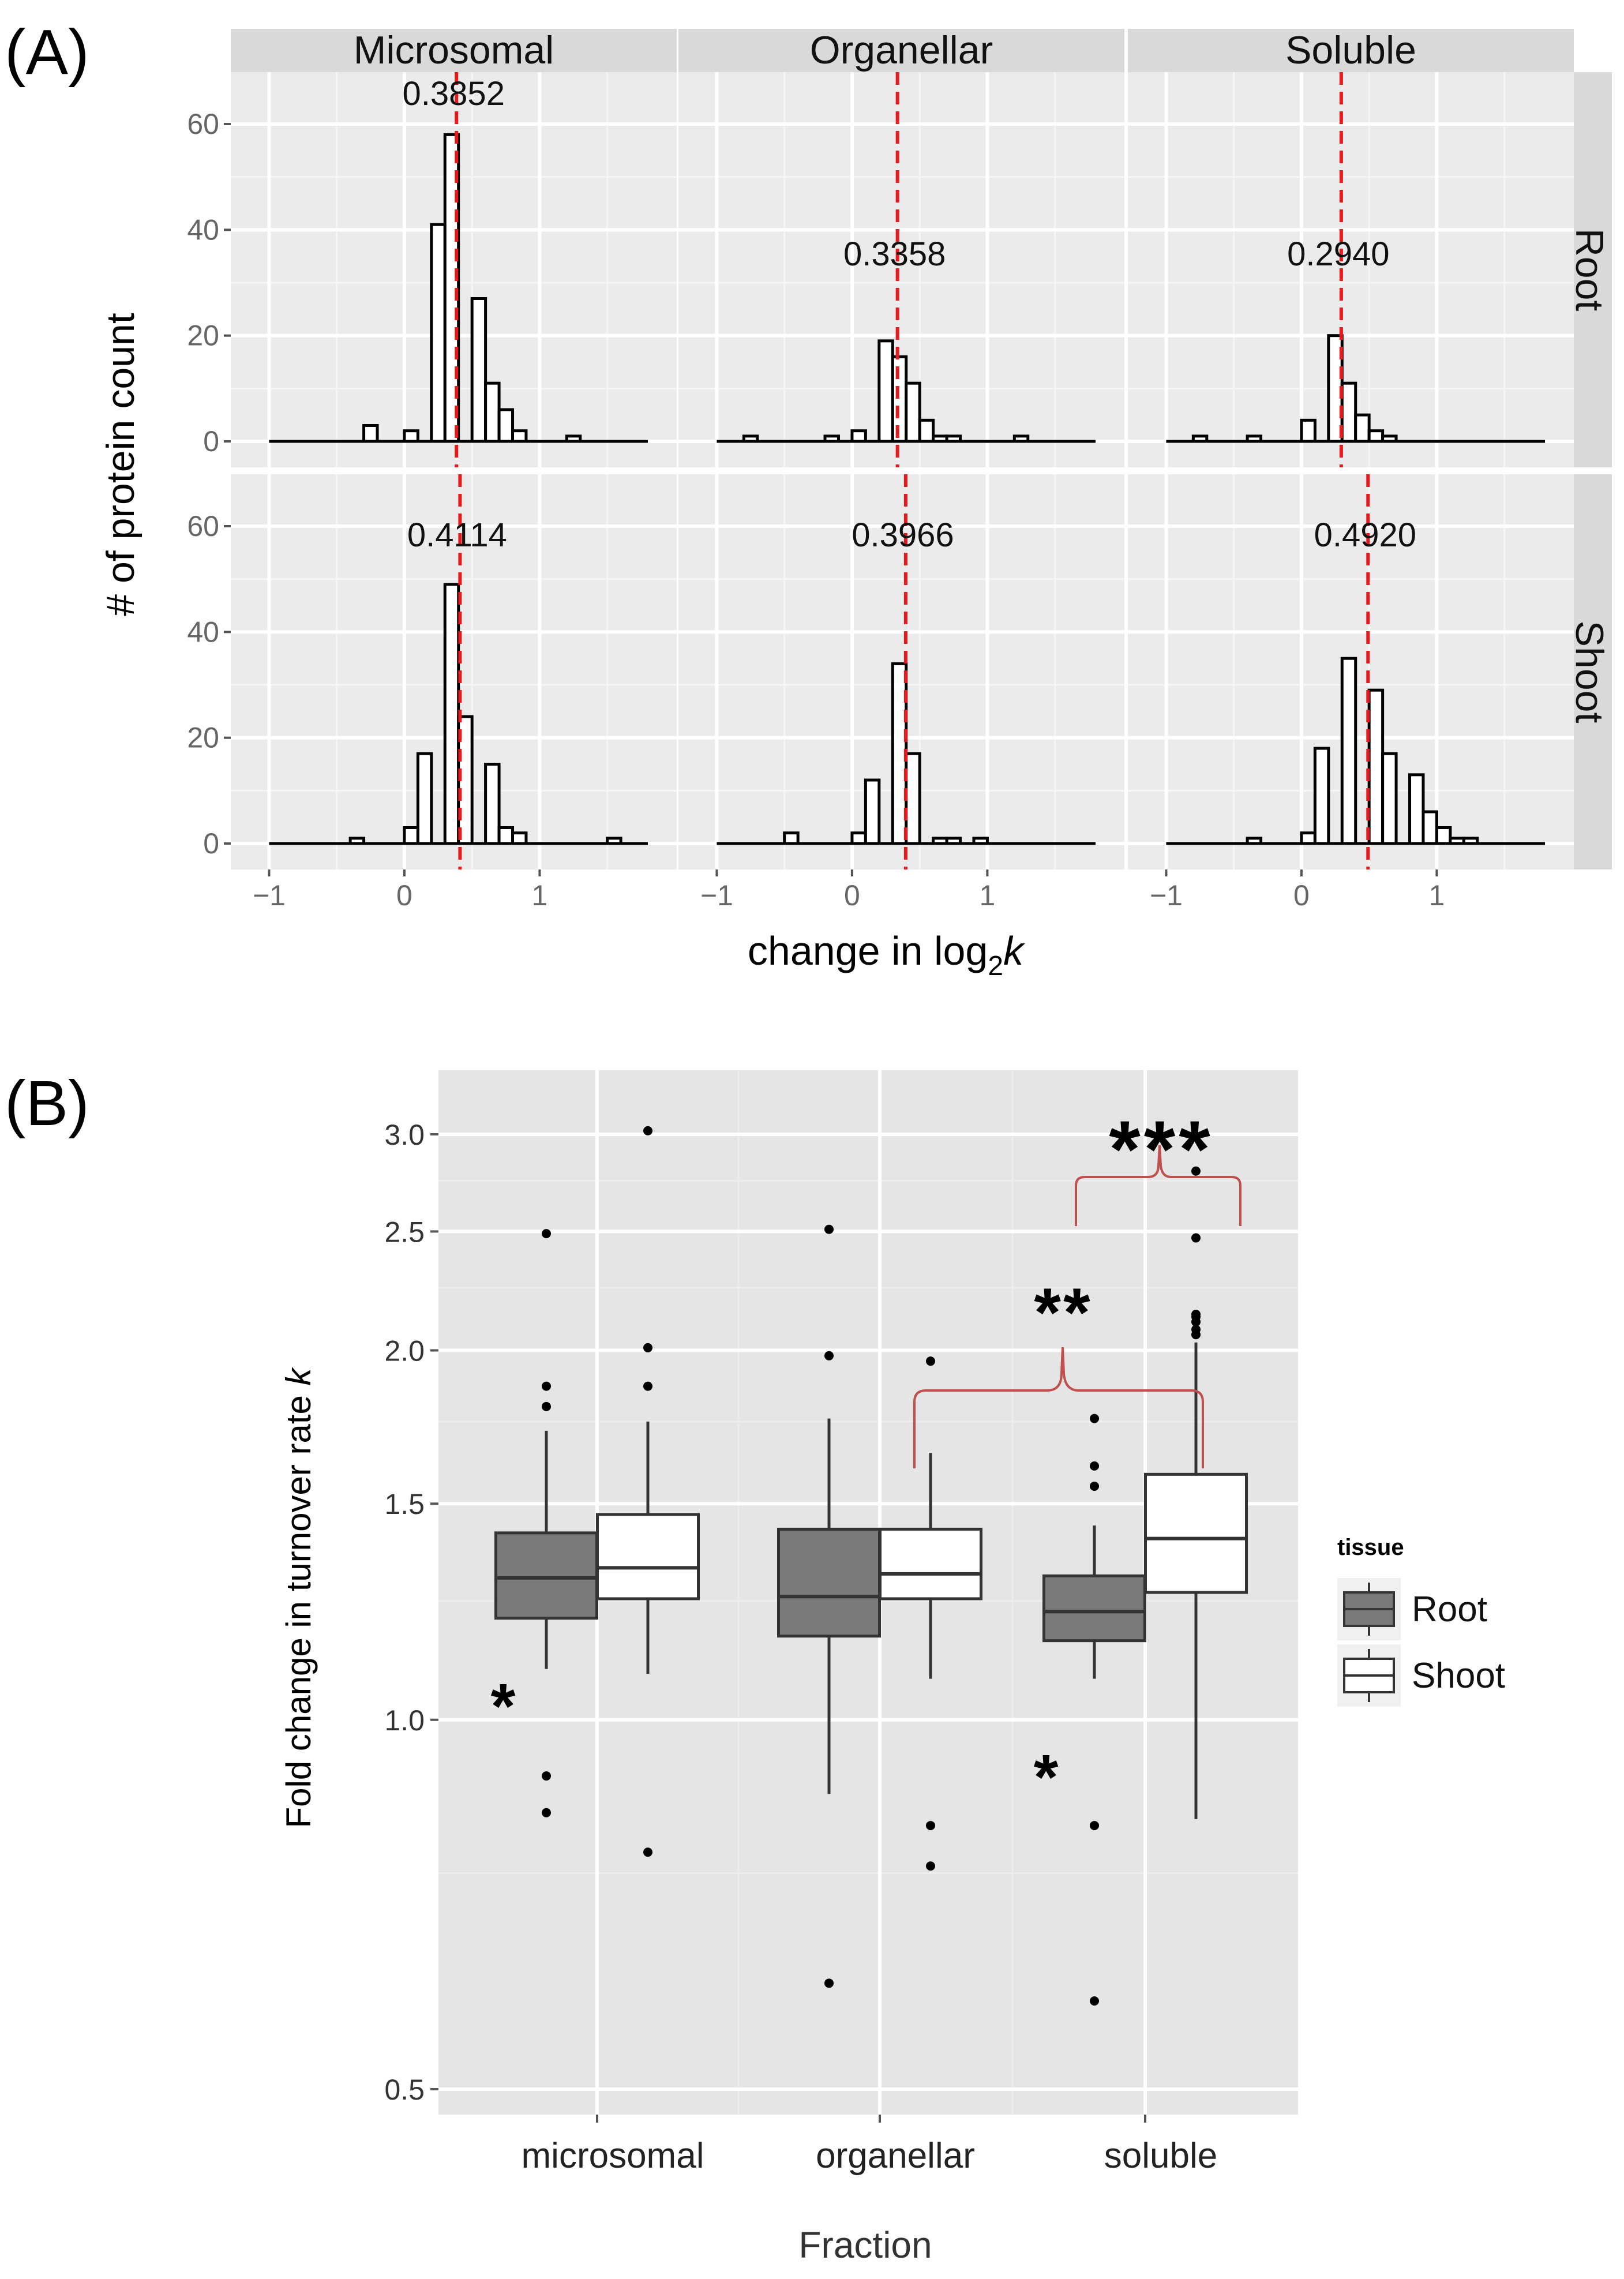  I want to click on significance-bracket-organellar-soluble, so click(1058, 1407).